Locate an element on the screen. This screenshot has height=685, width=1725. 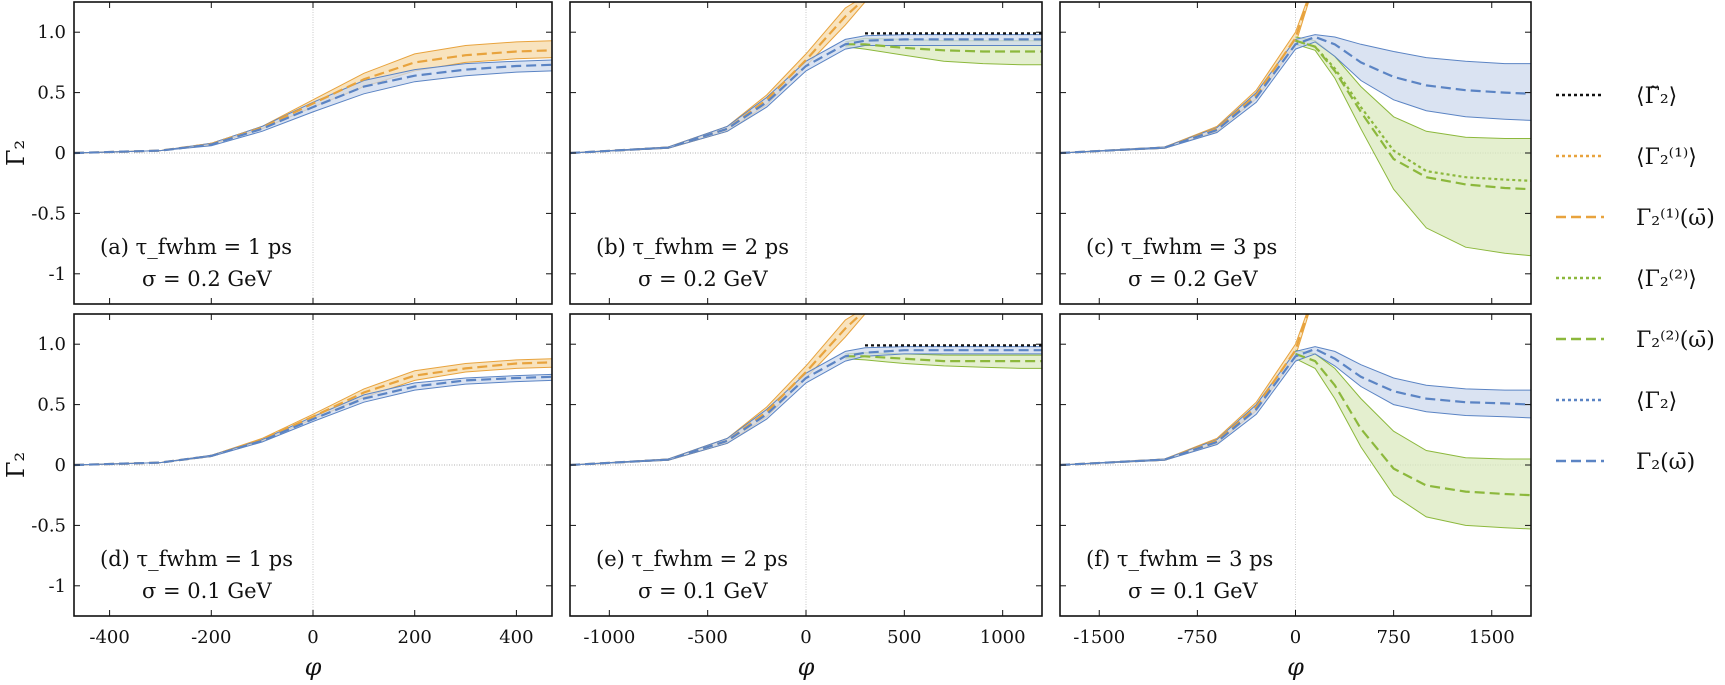
x-tick-label: -500 is located at coordinates (707, 637).